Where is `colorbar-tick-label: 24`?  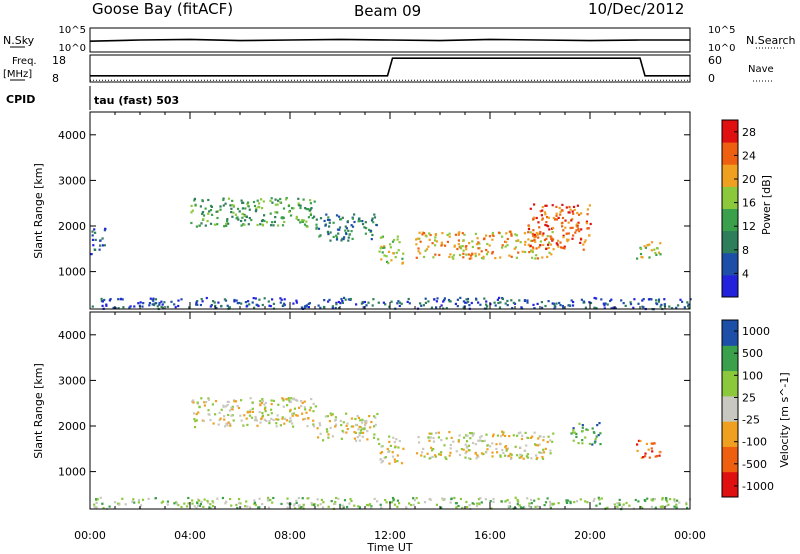
colorbar-tick-label: 24 is located at coordinates (749, 155).